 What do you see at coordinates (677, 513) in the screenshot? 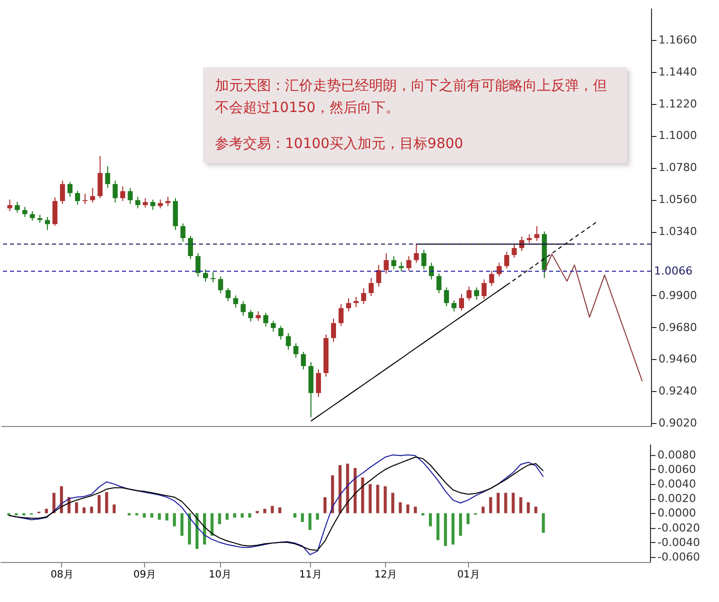
I see `y-tick-label: 0.0000` at bounding box center [677, 513].